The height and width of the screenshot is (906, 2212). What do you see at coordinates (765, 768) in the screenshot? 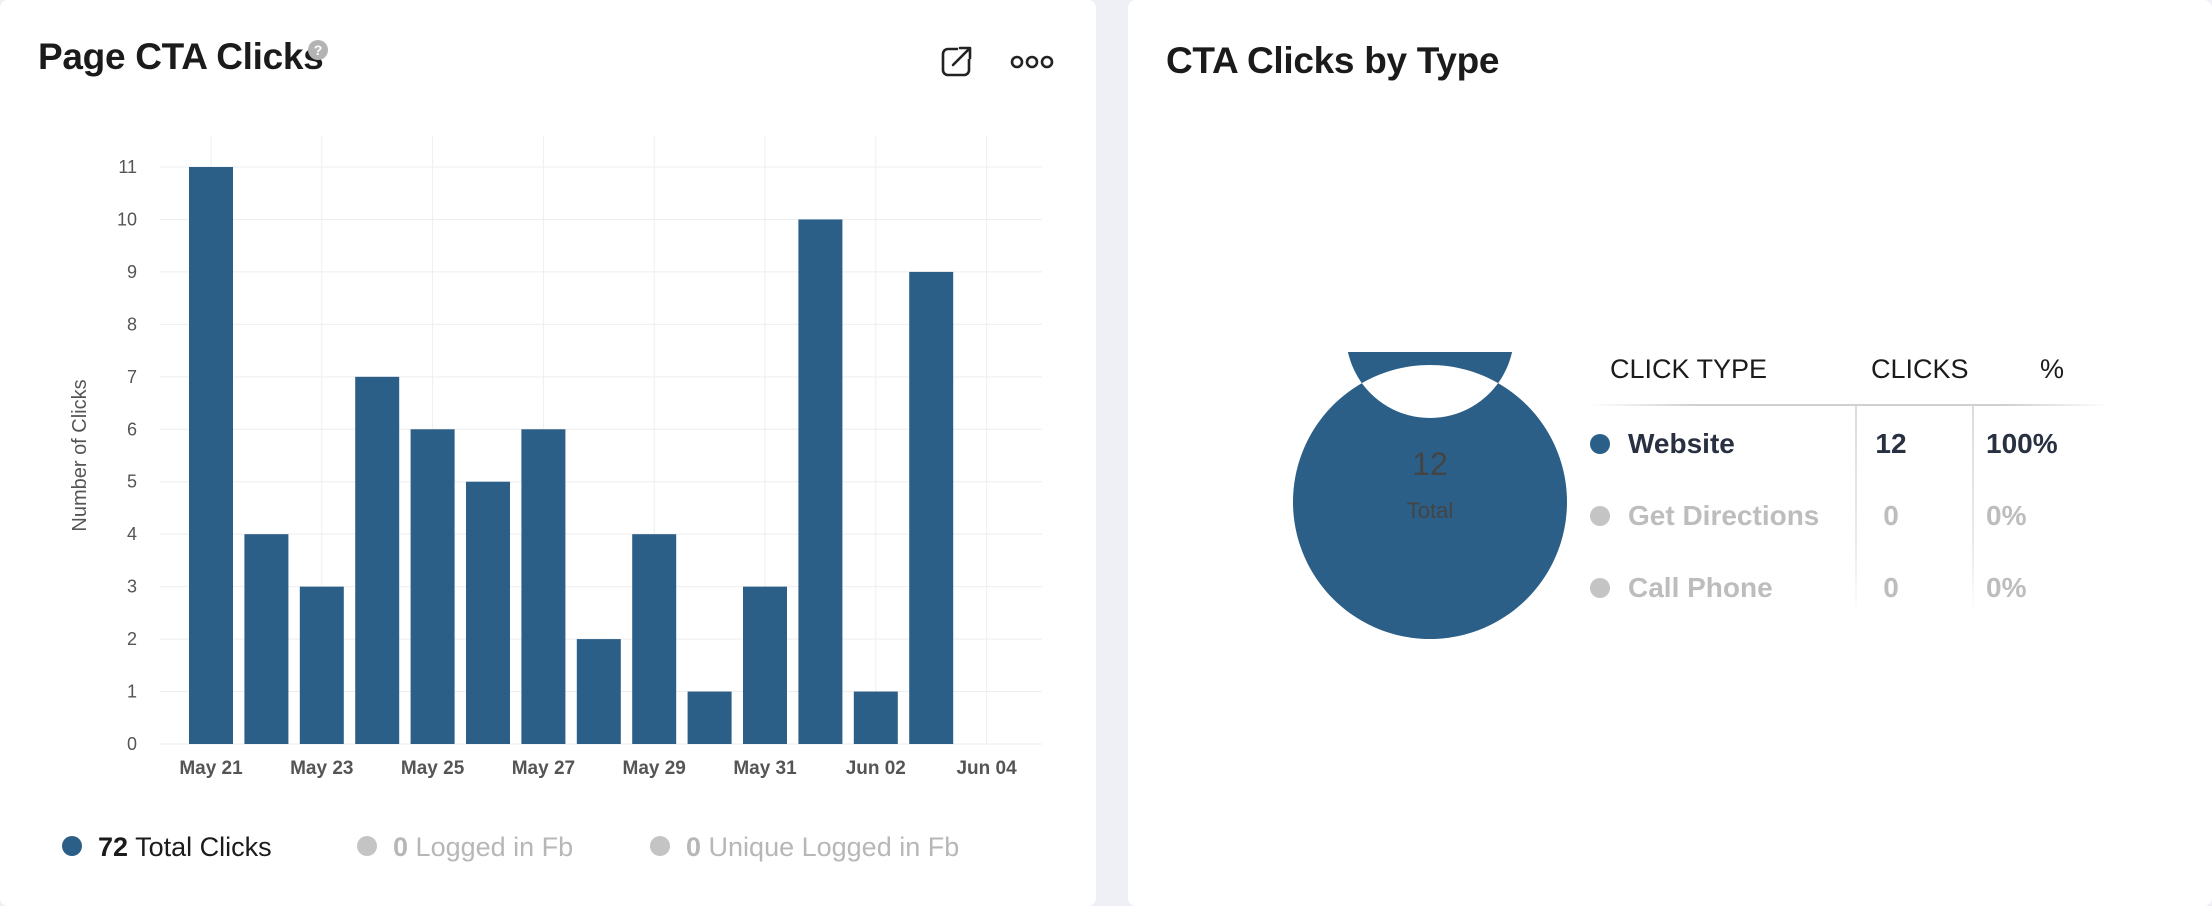
I see `x-tick-label: May 31` at bounding box center [765, 768].